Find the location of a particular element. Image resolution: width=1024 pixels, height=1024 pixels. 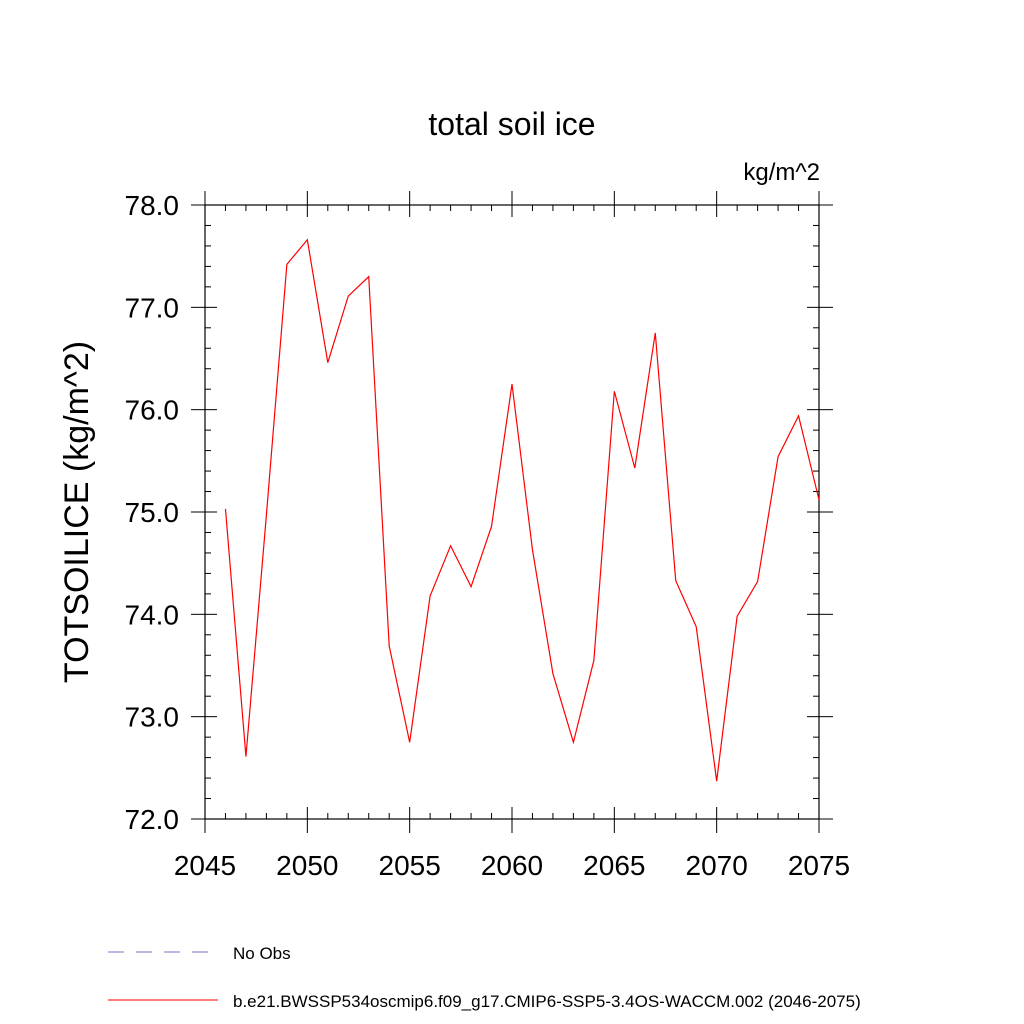

y-tick-label: 76.0 is located at coordinates (152, 410).